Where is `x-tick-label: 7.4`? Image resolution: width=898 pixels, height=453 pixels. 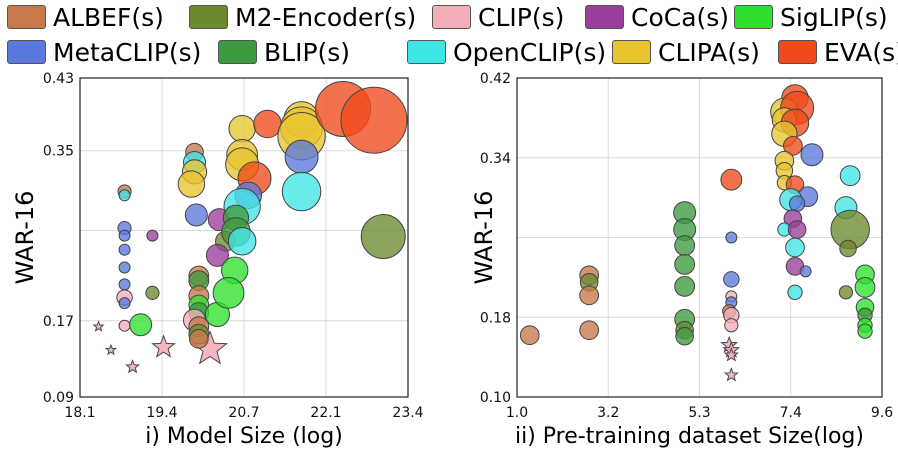
x-tick-label: 7.4 is located at coordinates (791, 413).